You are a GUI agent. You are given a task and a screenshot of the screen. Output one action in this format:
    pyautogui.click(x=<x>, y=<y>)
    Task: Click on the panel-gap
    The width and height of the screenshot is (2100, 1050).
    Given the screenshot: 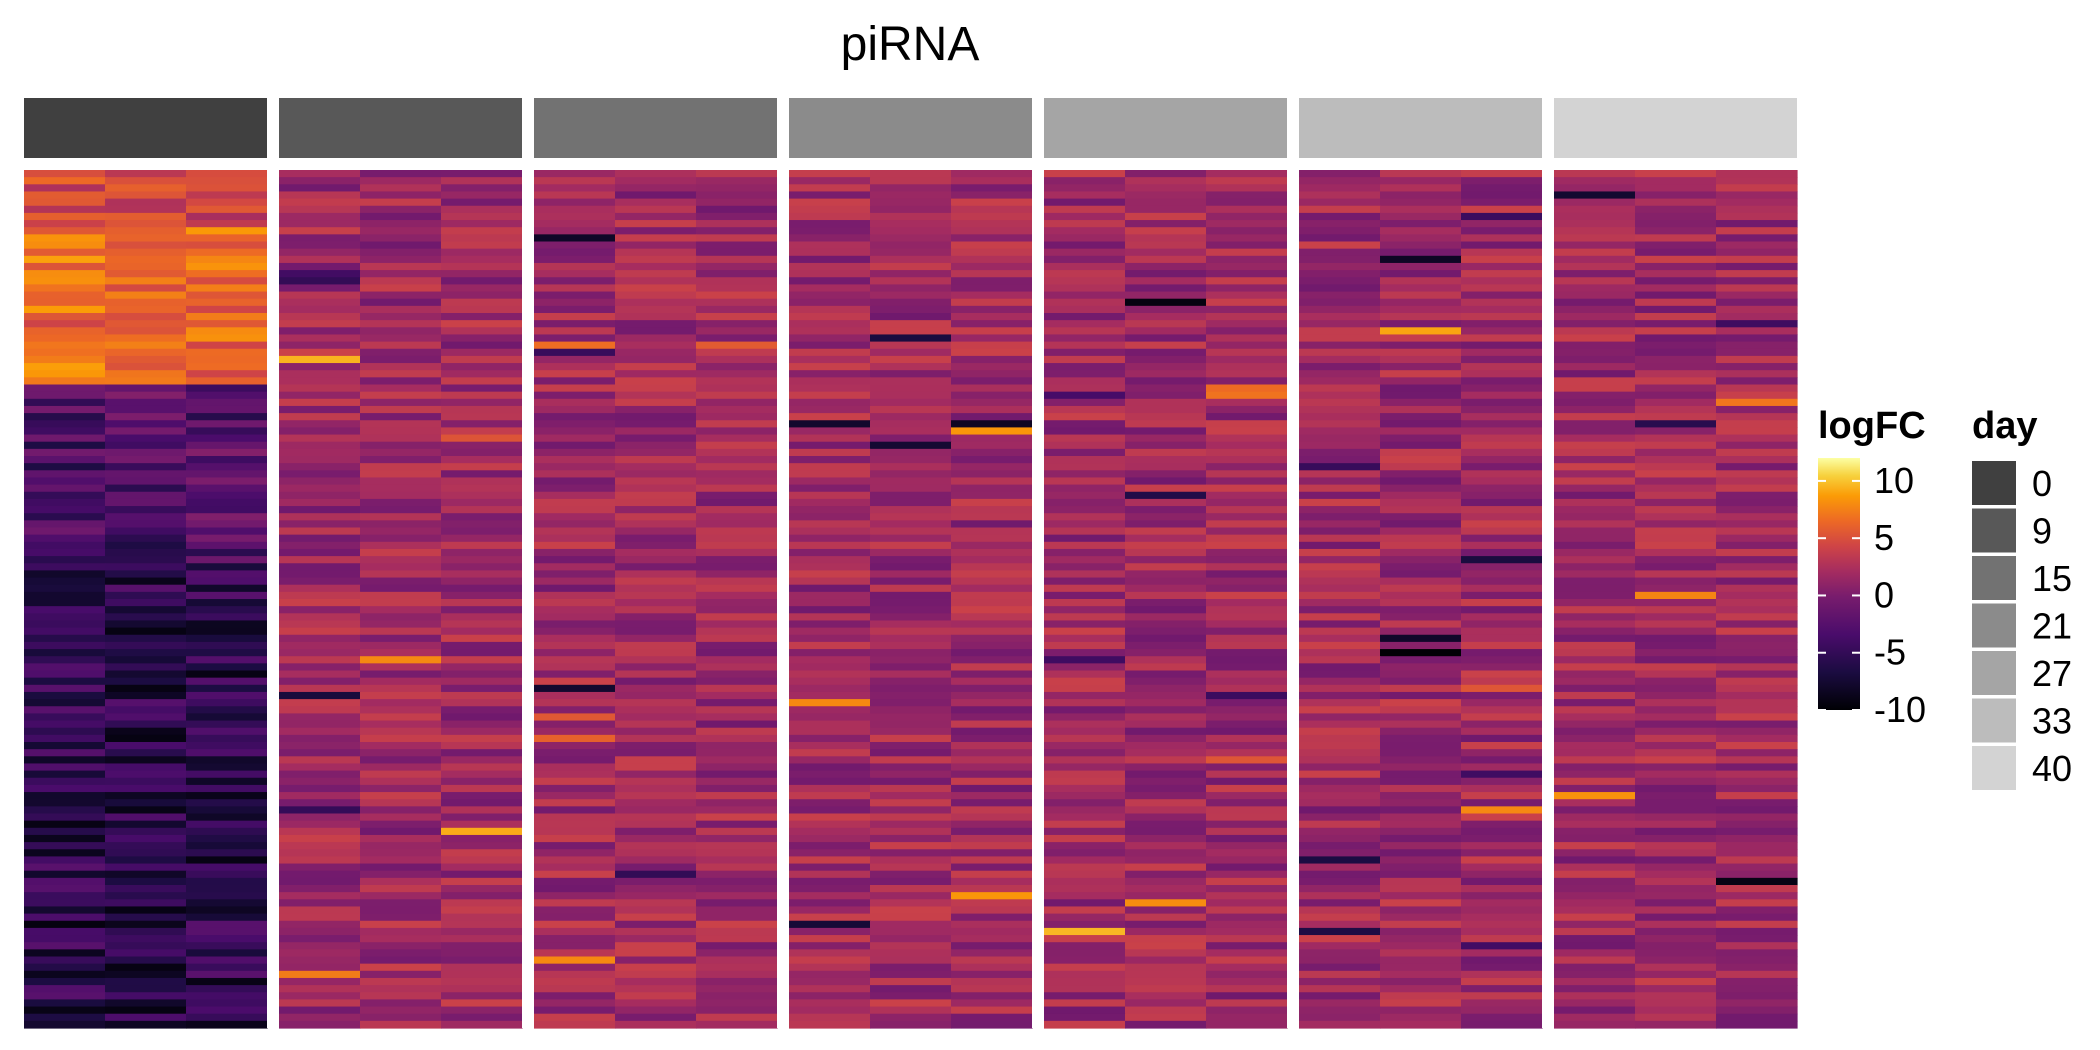 What is the action you would take?
    pyautogui.click(x=1293, y=563)
    